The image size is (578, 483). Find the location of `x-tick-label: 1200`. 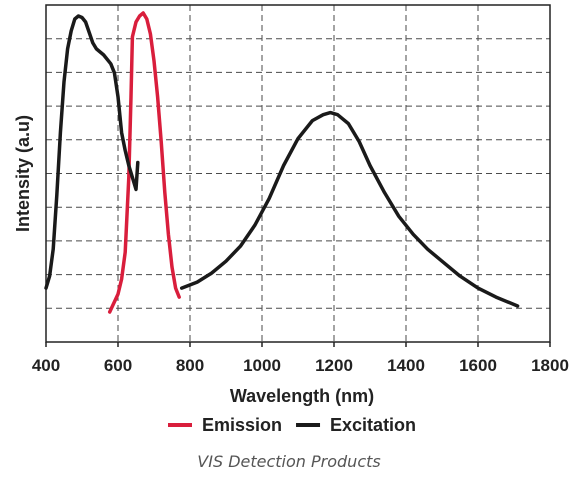

x-tick-label: 1200 is located at coordinates (334, 365).